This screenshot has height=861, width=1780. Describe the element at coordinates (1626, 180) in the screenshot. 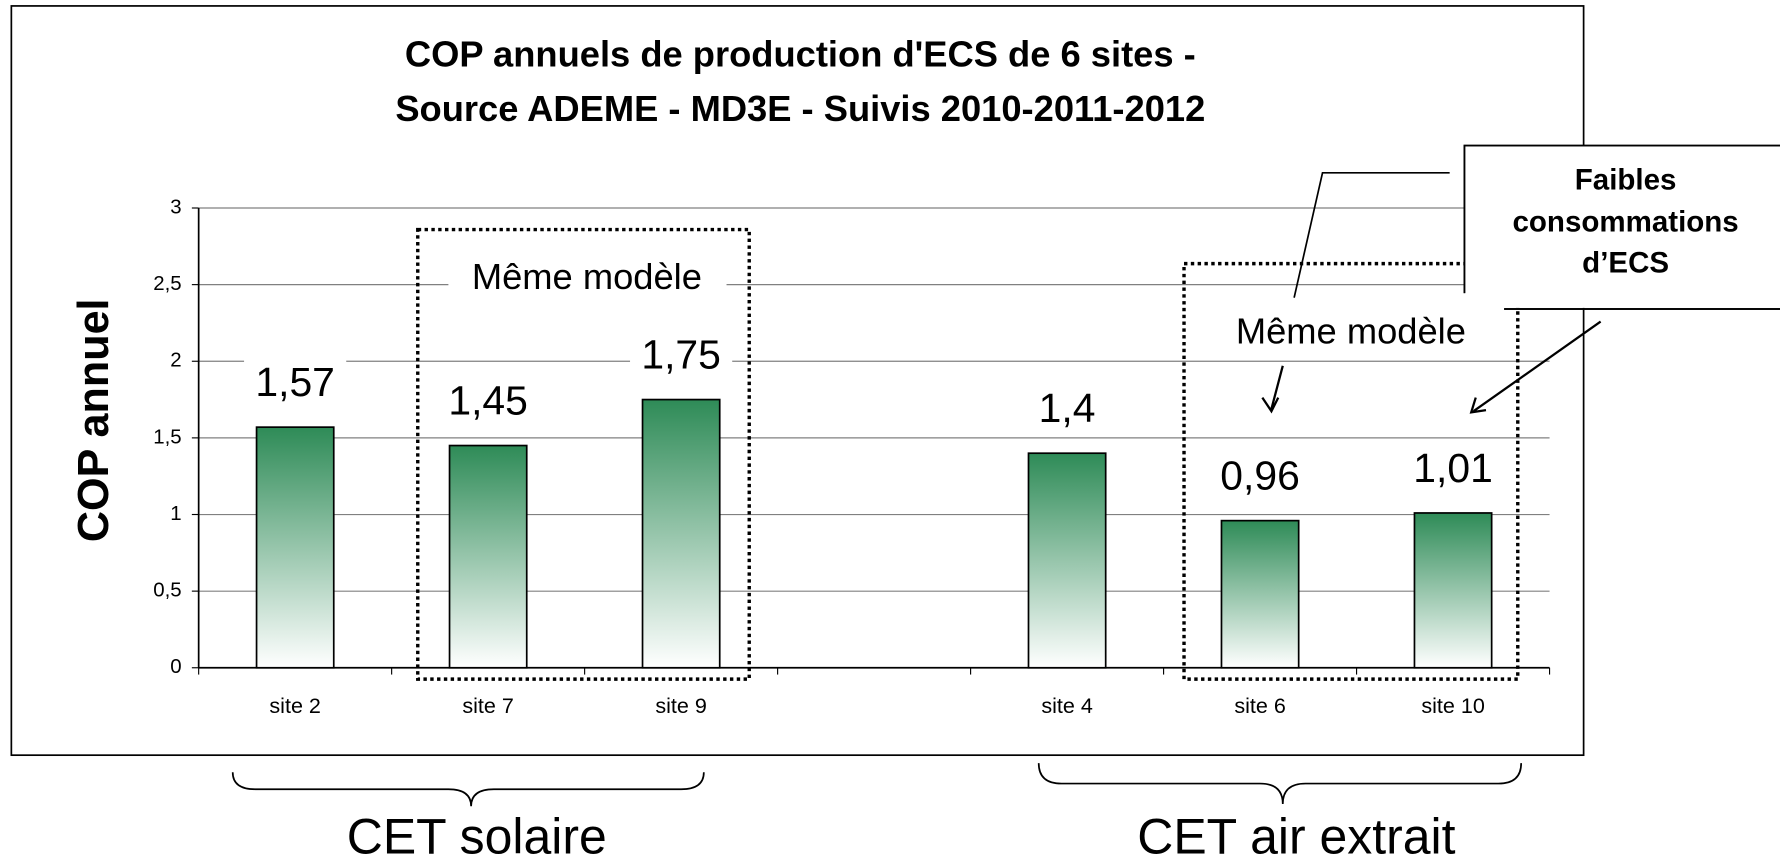

I see `callout-text: Faibles` at that location.